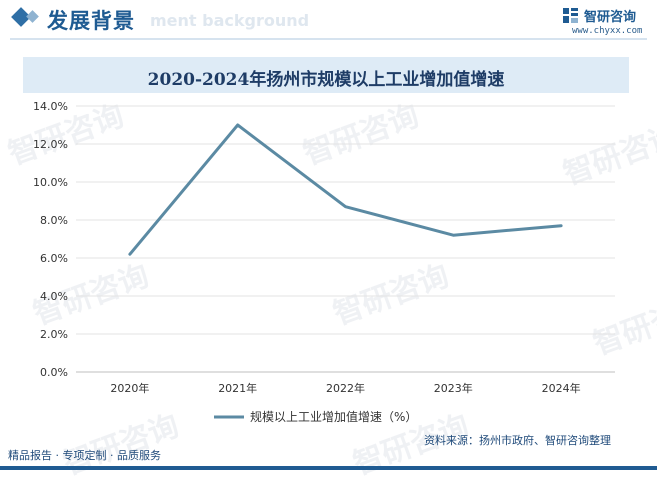 The image size is (657, 483). I want to click on x-tick-label: 2024年, so click(561, 388).